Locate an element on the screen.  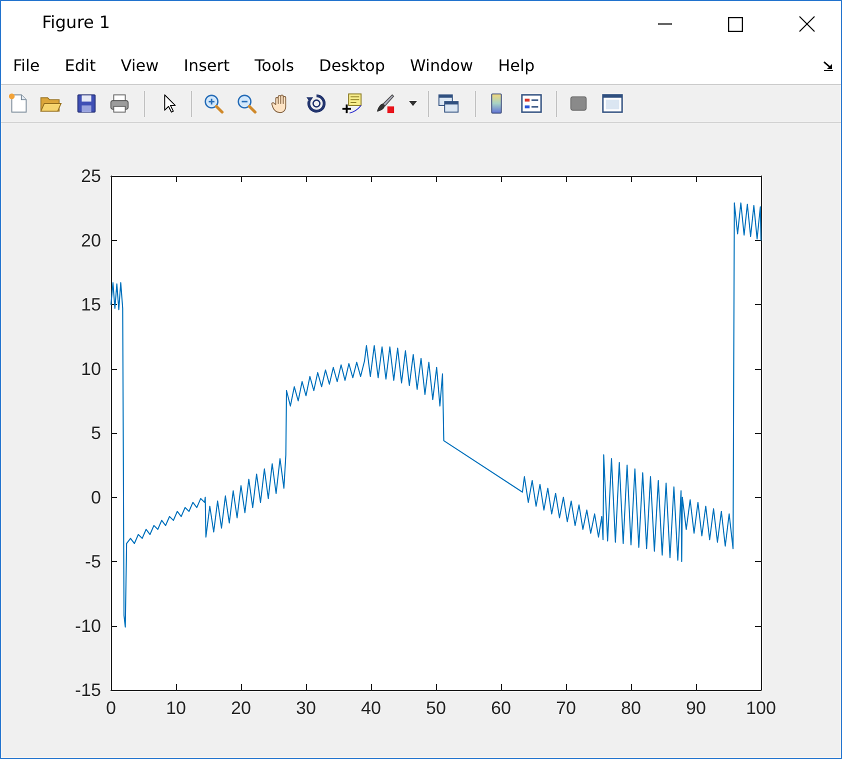
text: Insert is located at coordinates (207, 65).